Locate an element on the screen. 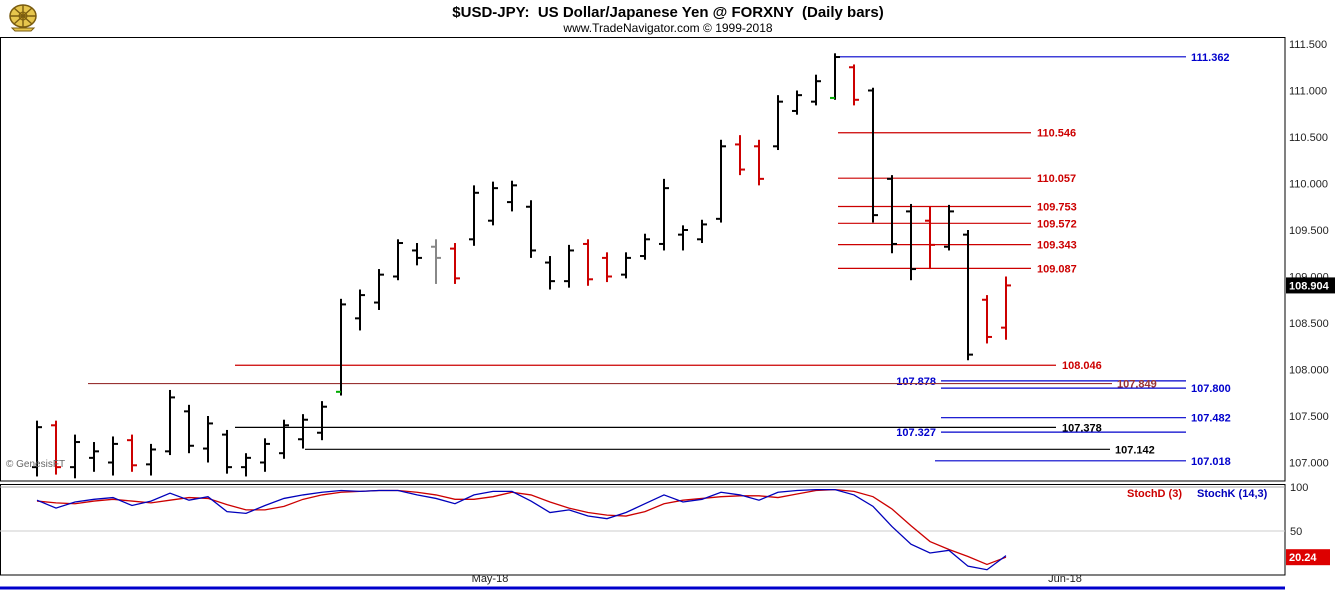  stoch-d-line is located at coordinates (521, 527).